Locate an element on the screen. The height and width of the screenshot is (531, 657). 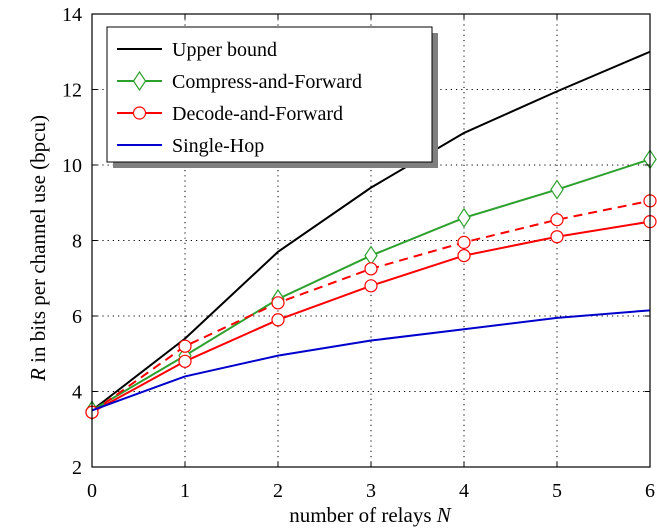
x-tick-label: 6 is located at coordinates (650, 491).